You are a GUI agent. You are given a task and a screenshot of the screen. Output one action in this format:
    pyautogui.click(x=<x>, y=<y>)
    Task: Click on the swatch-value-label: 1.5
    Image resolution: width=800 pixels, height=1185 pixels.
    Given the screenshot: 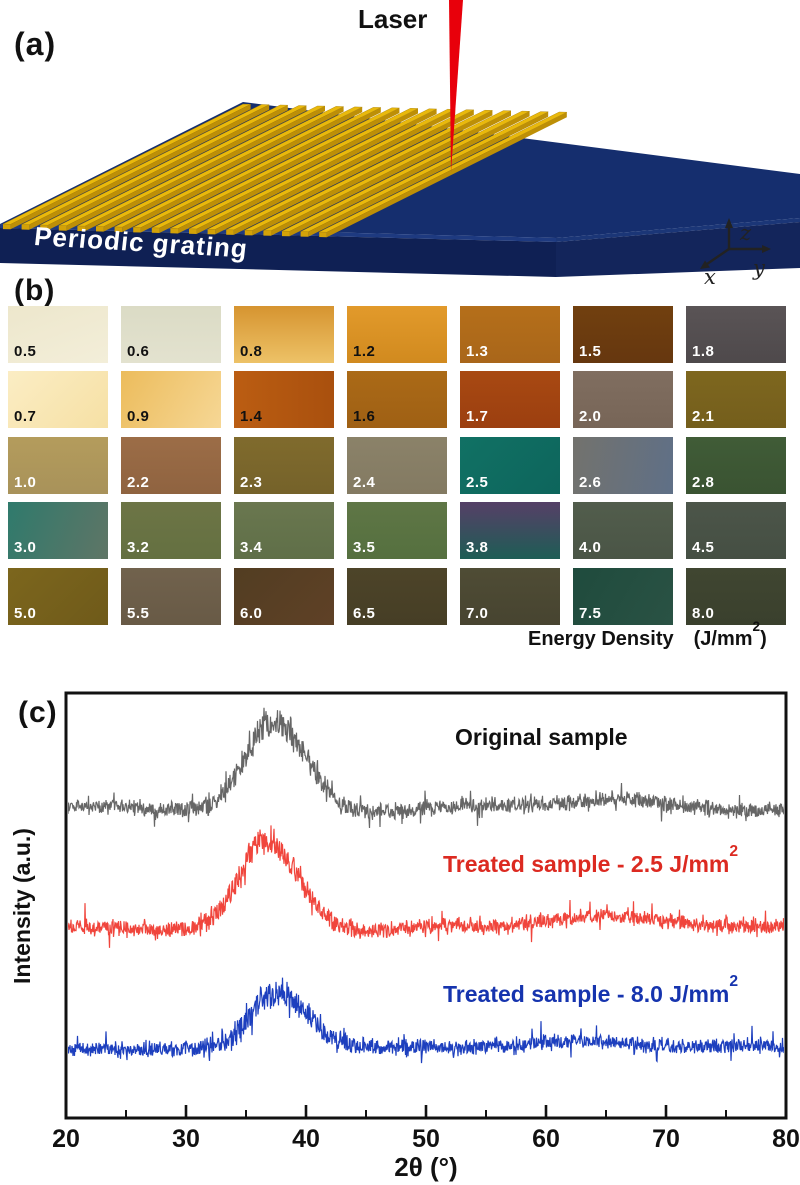 What is the action you would take?
    pyautogui.click(x=590, y=351)
    